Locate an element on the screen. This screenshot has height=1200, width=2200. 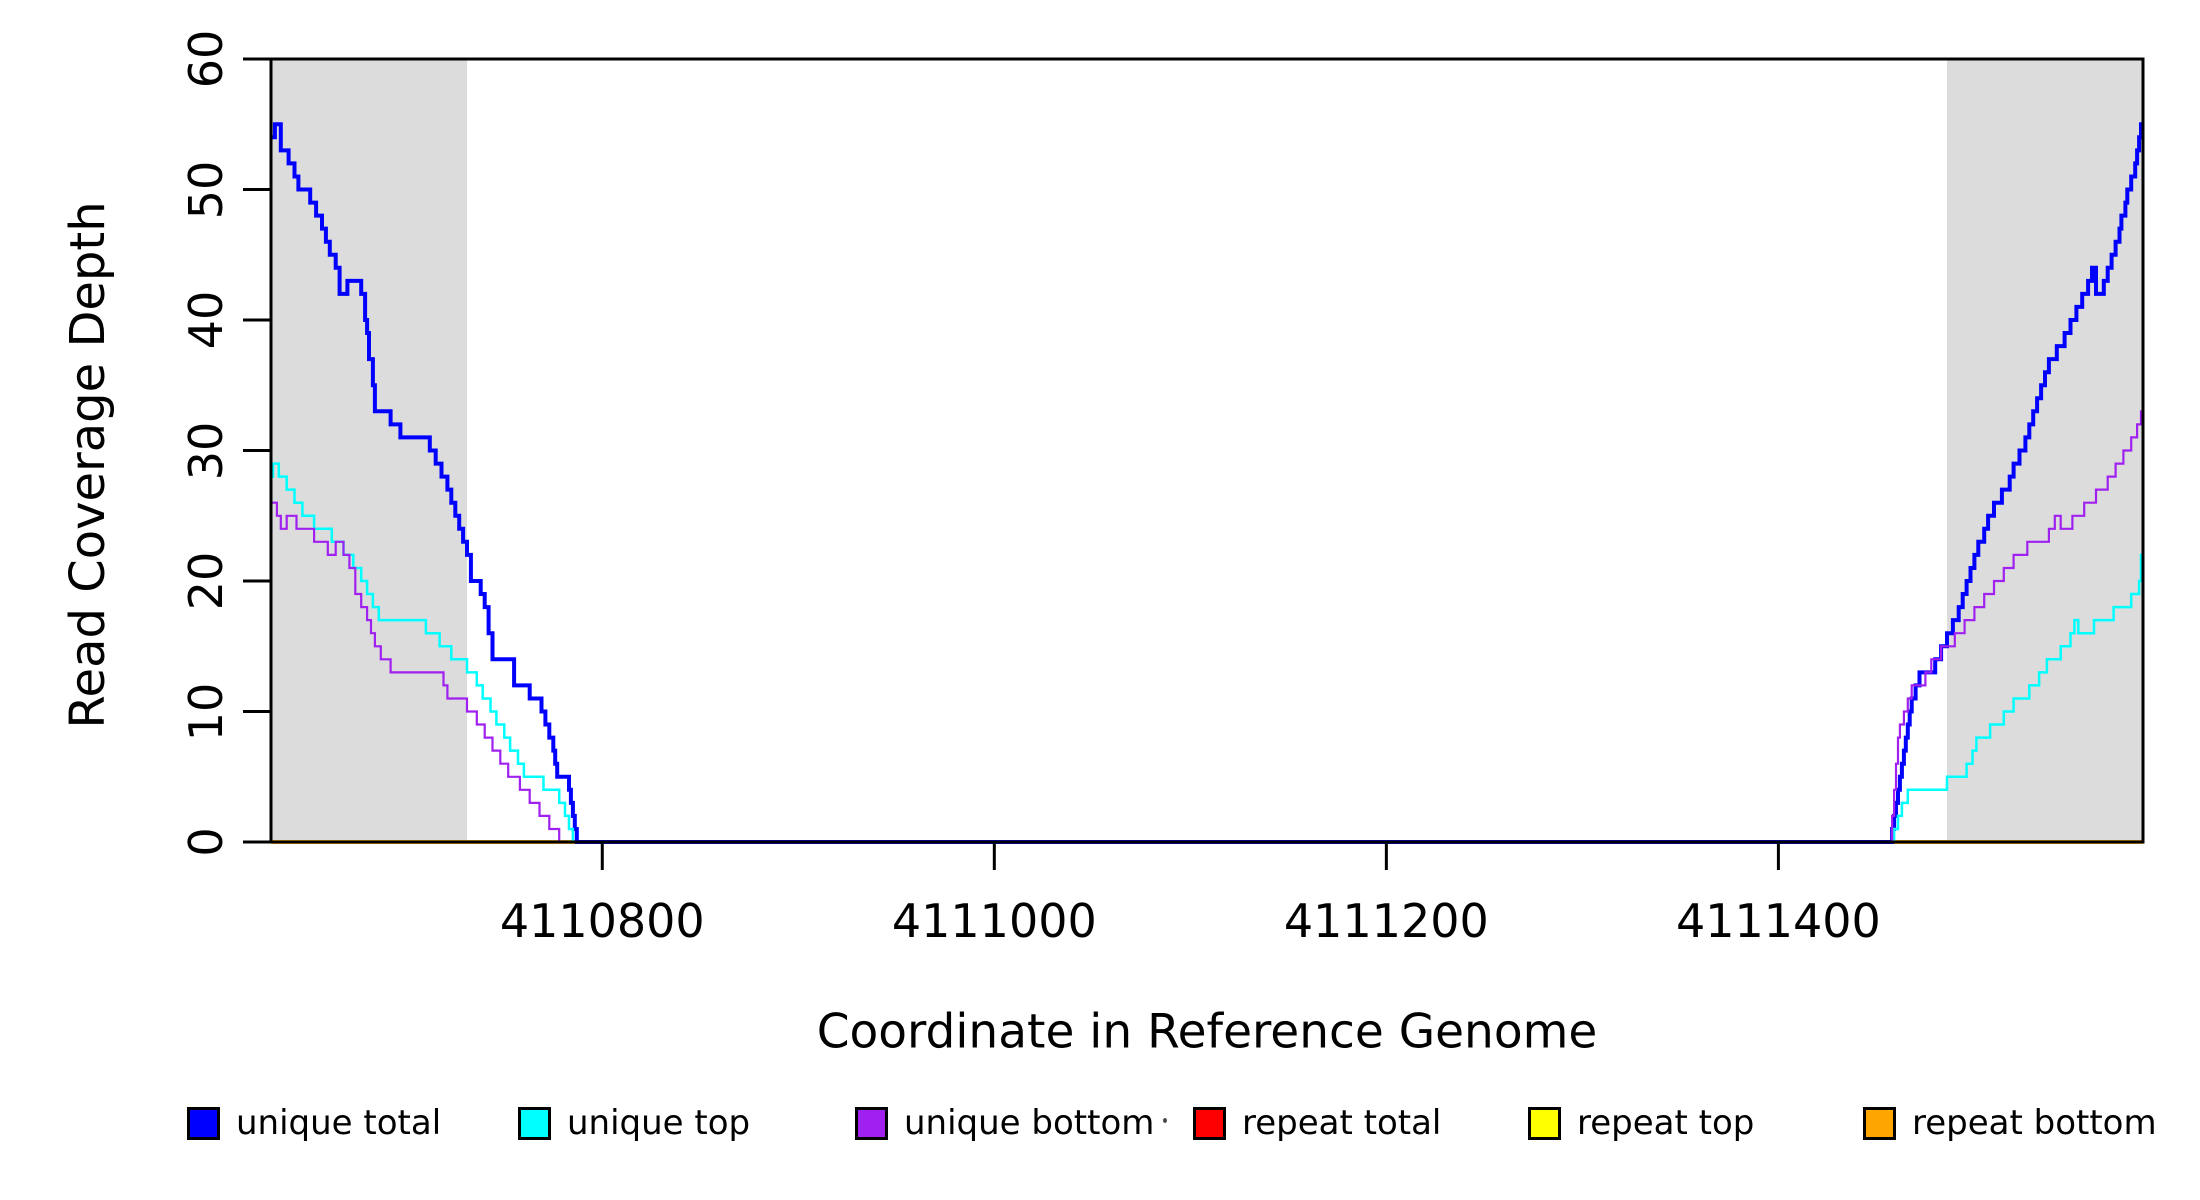
x-tick-label: 4111000 is located at coordinates (994, 921).